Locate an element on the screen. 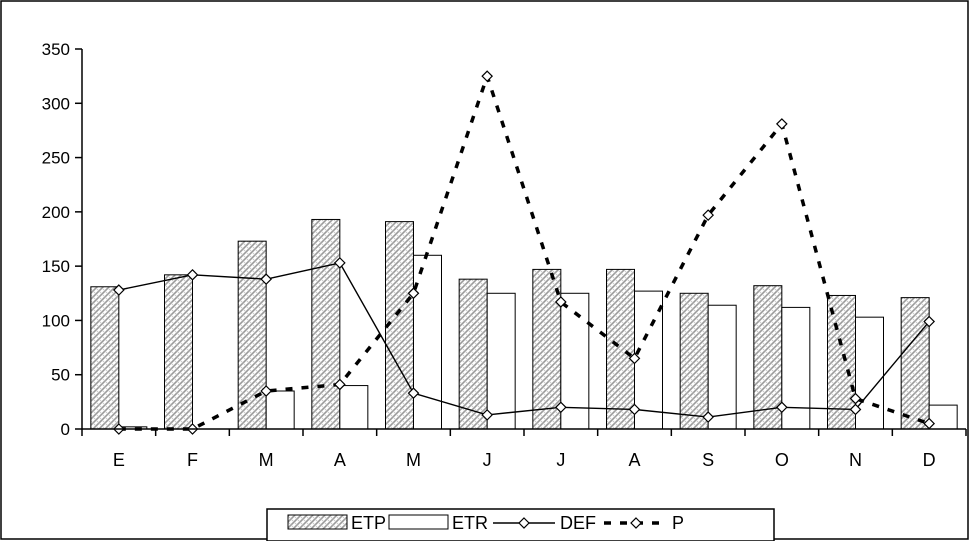 The height and width of the screenshot is (546, 970). legend-marker-p is located at coordinates (636, 523).